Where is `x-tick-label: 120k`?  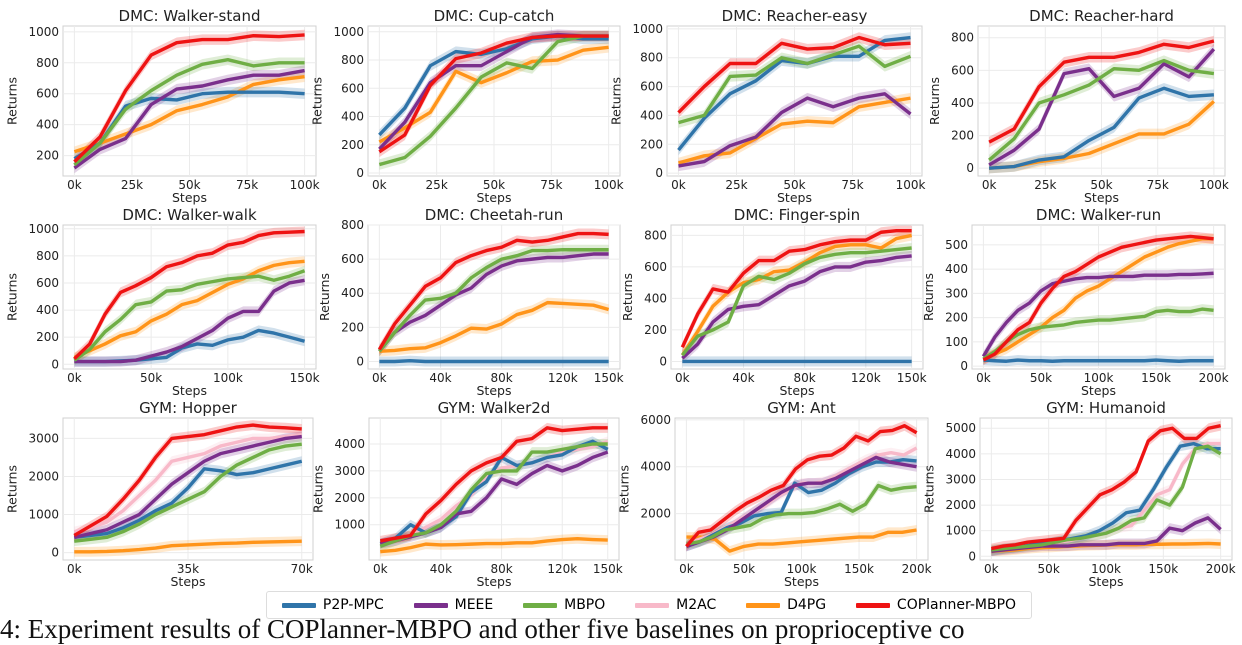
x-tick-label: 120k is located at coordinates (866, 378).